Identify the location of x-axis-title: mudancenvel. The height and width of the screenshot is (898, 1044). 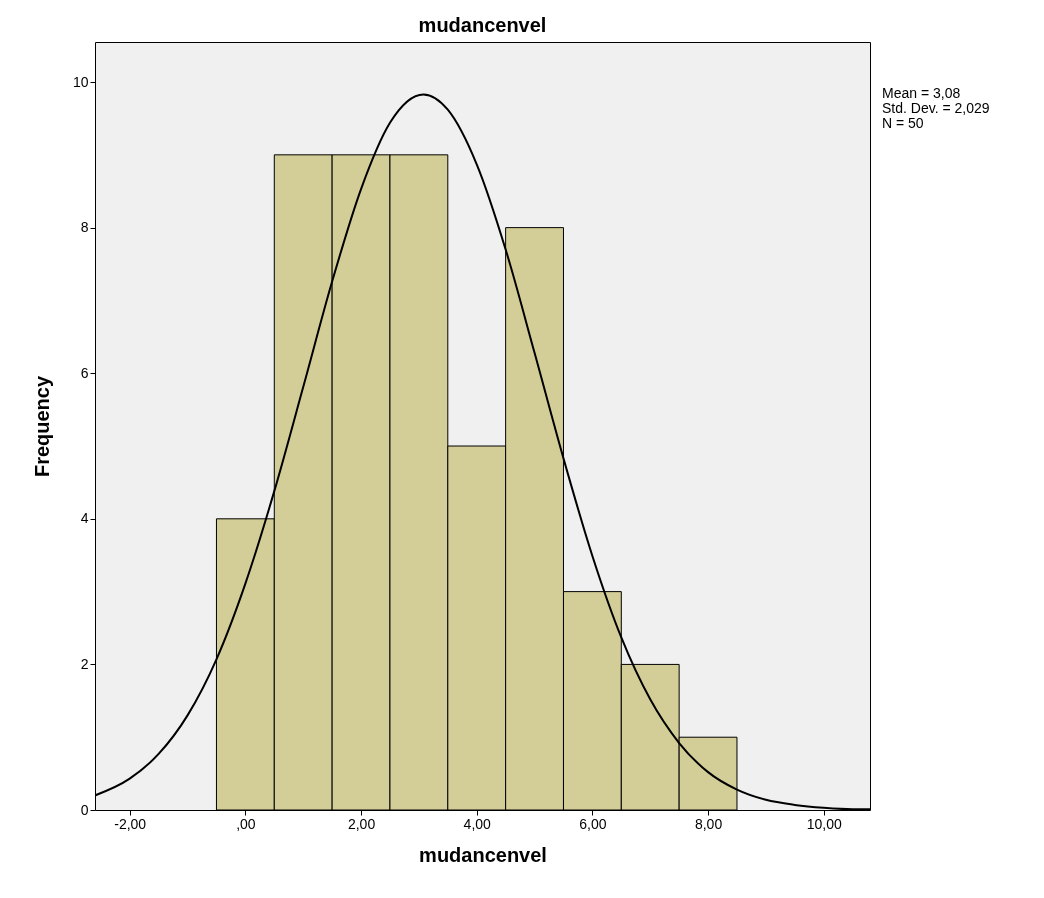
(483, 854).